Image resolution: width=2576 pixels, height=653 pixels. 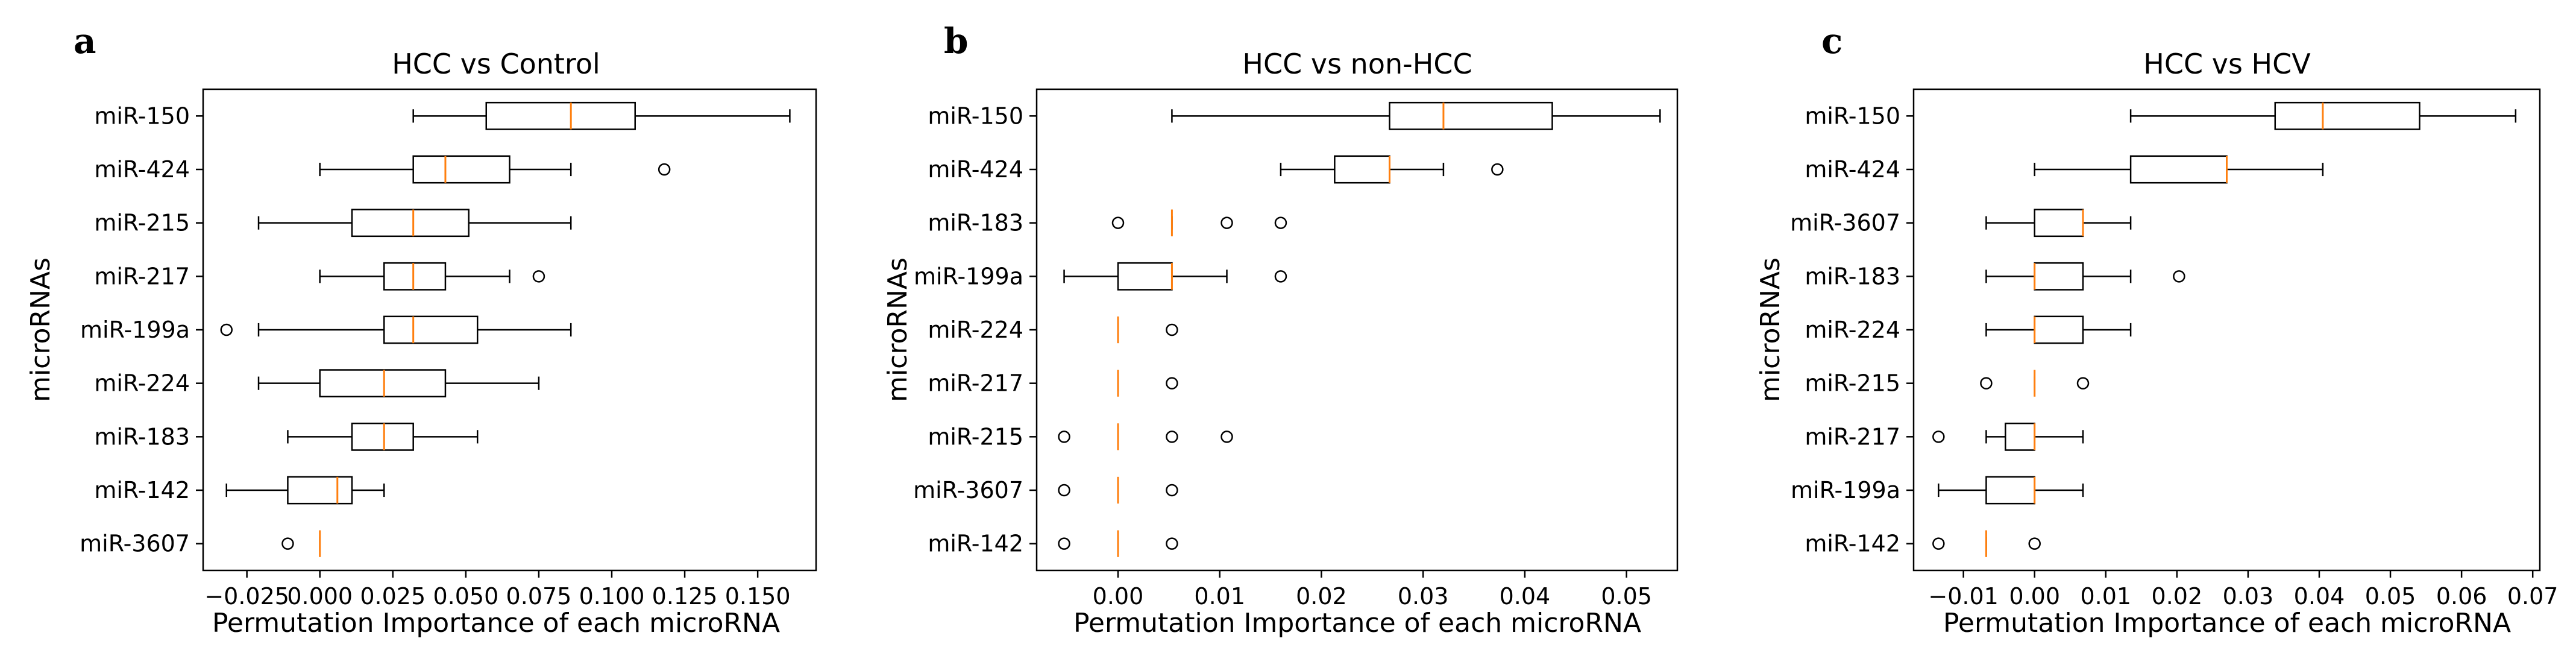 I want to click on y-tick-label: miR-424, so click(x=142, y=169).